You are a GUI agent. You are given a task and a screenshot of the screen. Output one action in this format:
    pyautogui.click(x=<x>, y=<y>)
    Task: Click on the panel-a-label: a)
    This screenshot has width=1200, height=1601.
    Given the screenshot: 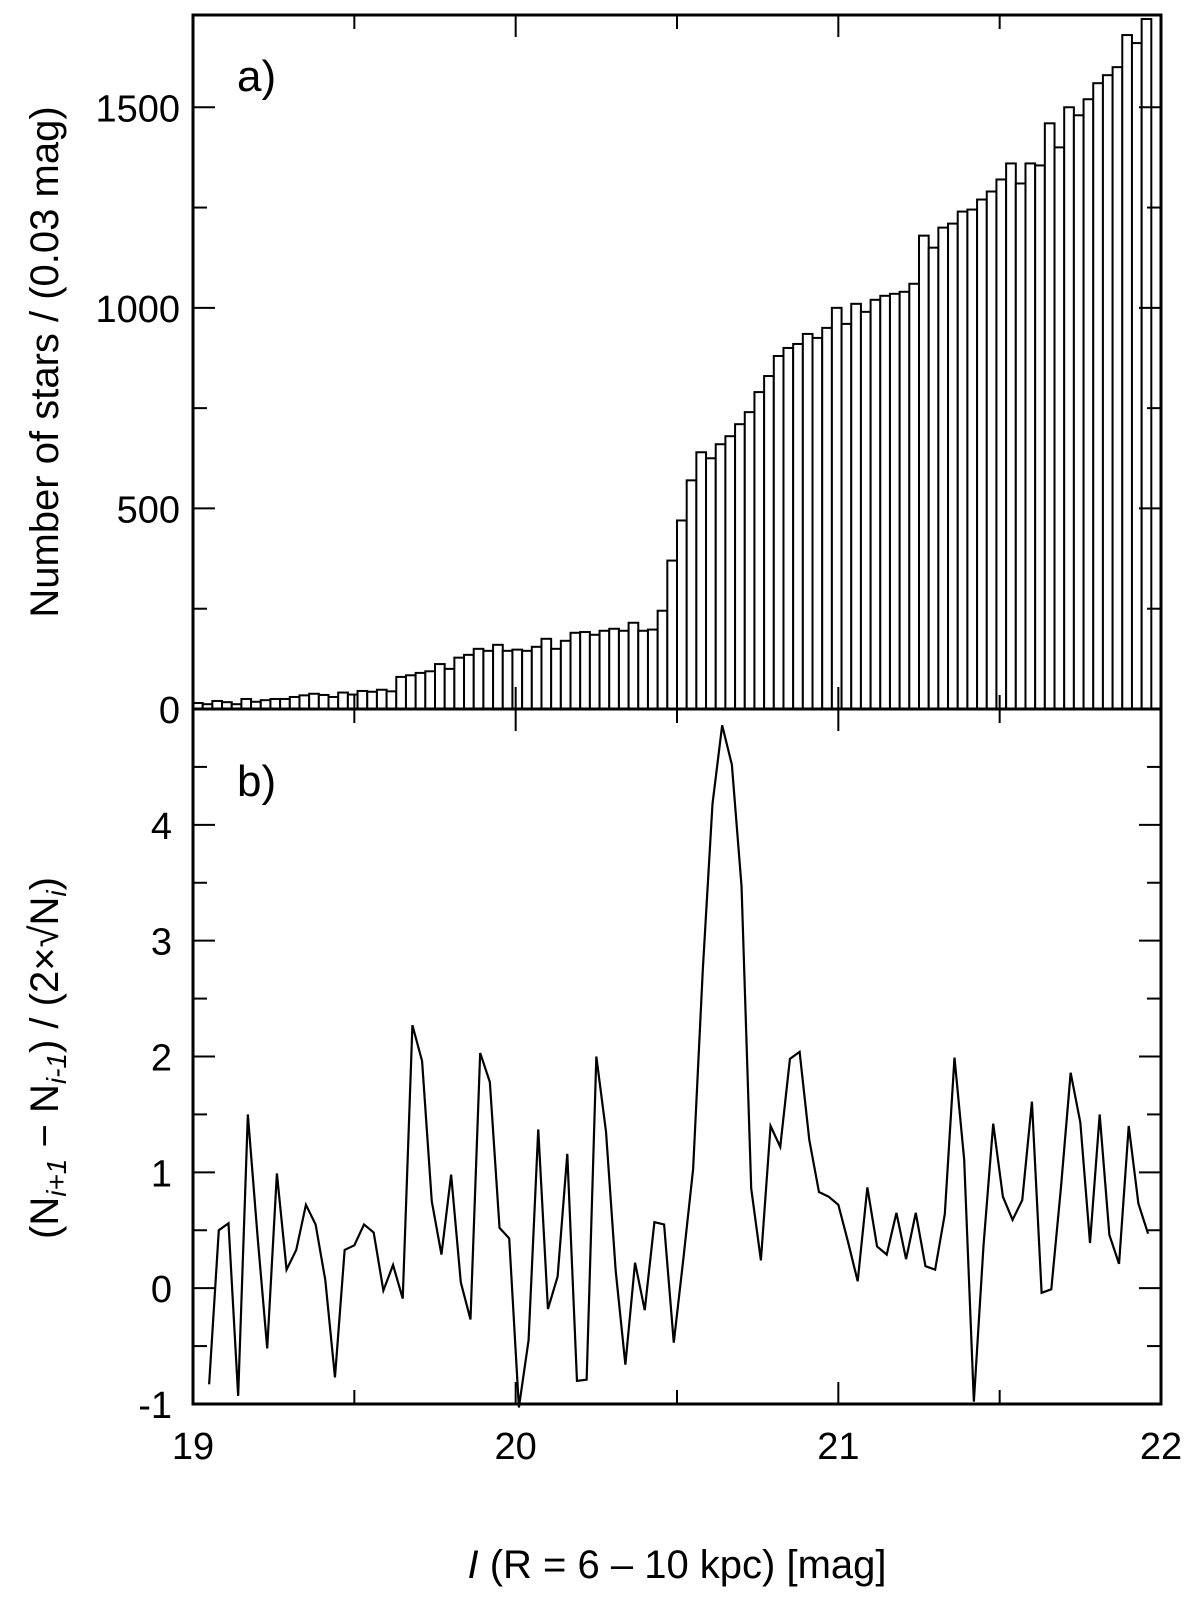 What is the action you would take?
    pyautogui.click(x=256, y=76)
    